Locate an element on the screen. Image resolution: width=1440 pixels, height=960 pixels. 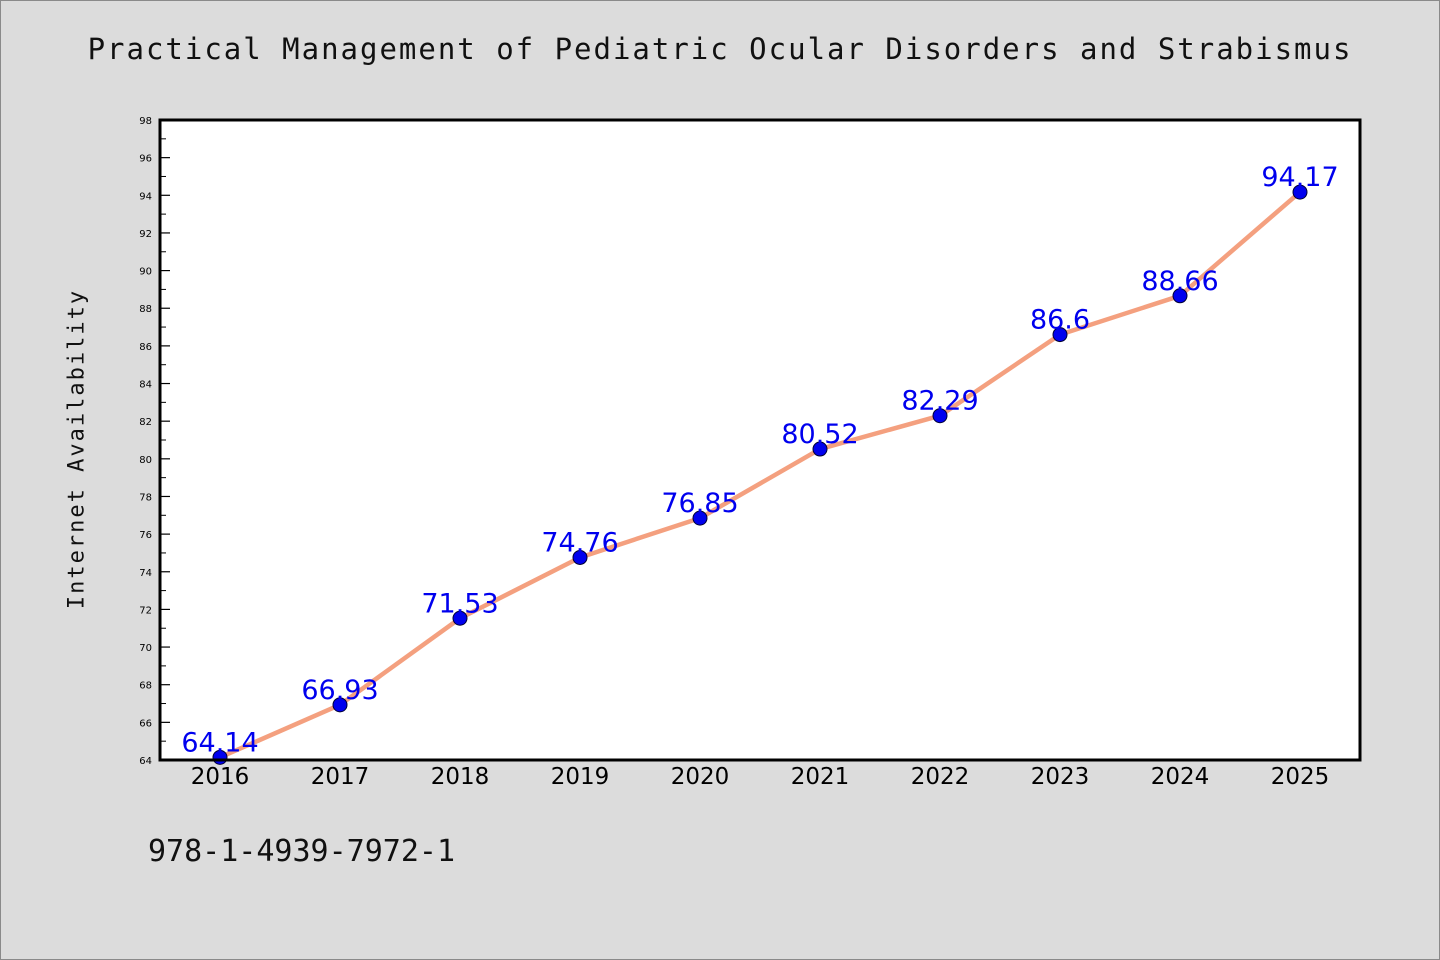
data-label: 64.14 is located at coordinates (219, 742).